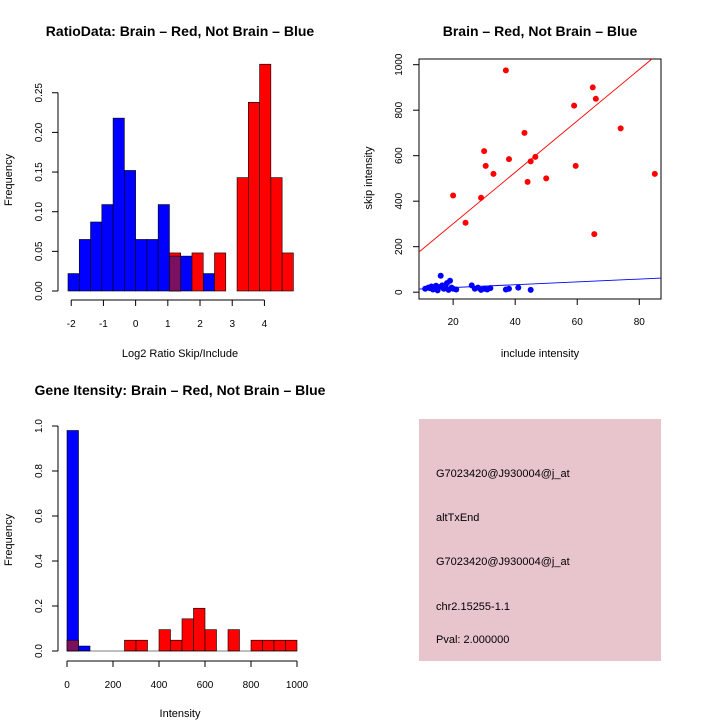 This screenshot has height=720, width=720. Describe the element at coordinates (399, 292) in the screenshot. I see `scatter-y-tick-label: 0` at that location.